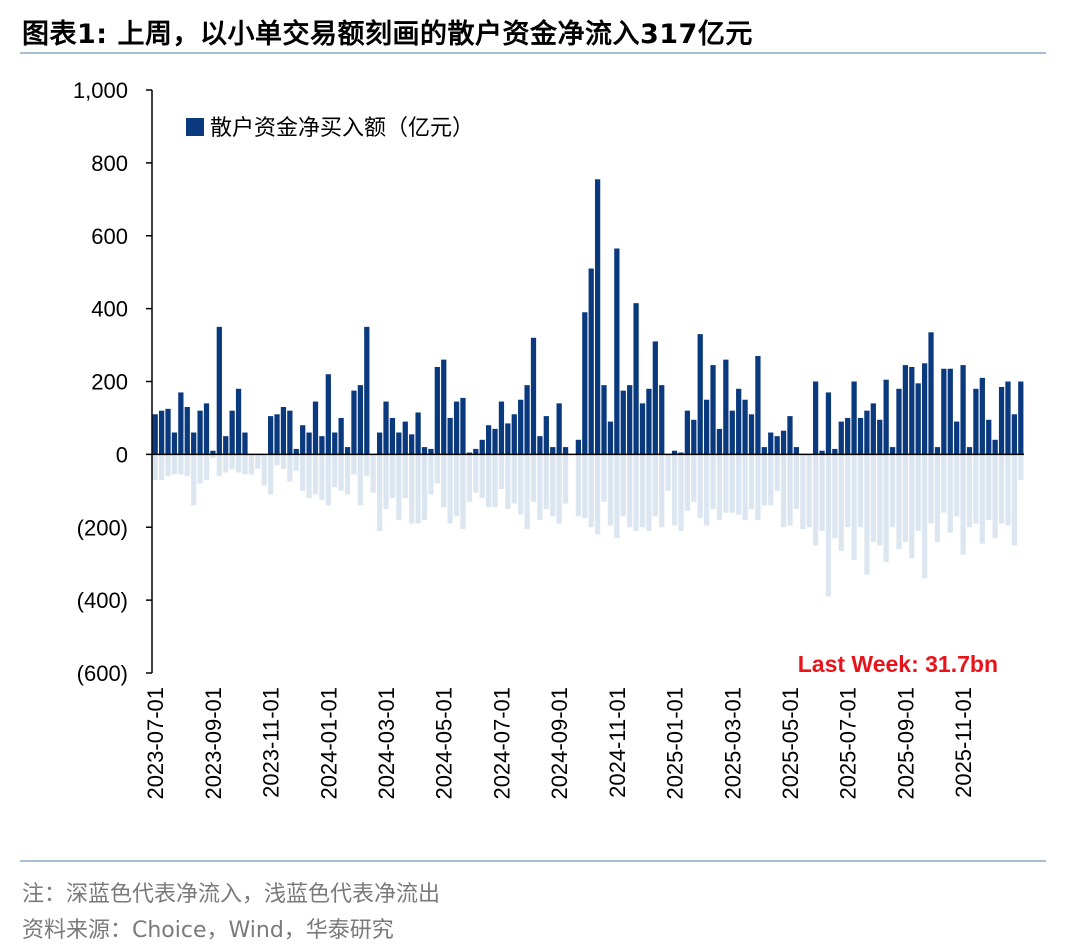  What do you see at coordinates (231, 894) in the screenshot?
I see `footnote: 注：深蓝色代表净流入，浅蓝色代表净流出` at bounding box center [231, 894].